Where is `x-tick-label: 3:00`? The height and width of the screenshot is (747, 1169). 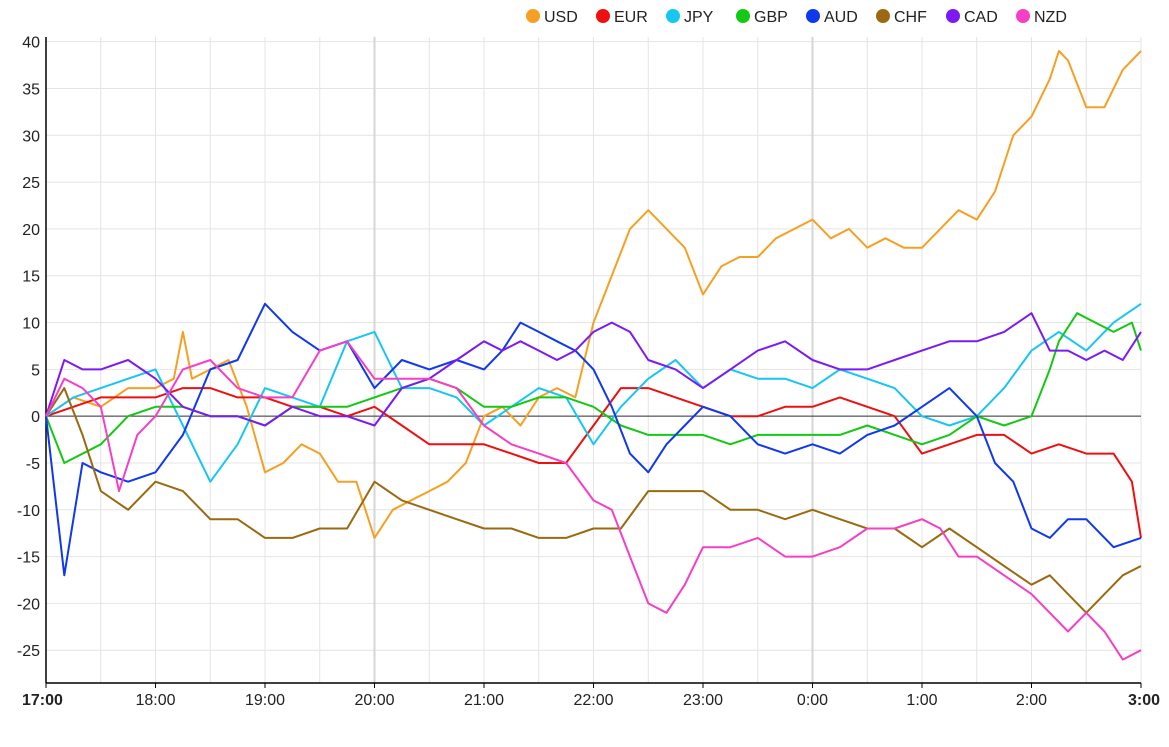 x-tick-label: 3:00 is located at coordinates (1144, 700).